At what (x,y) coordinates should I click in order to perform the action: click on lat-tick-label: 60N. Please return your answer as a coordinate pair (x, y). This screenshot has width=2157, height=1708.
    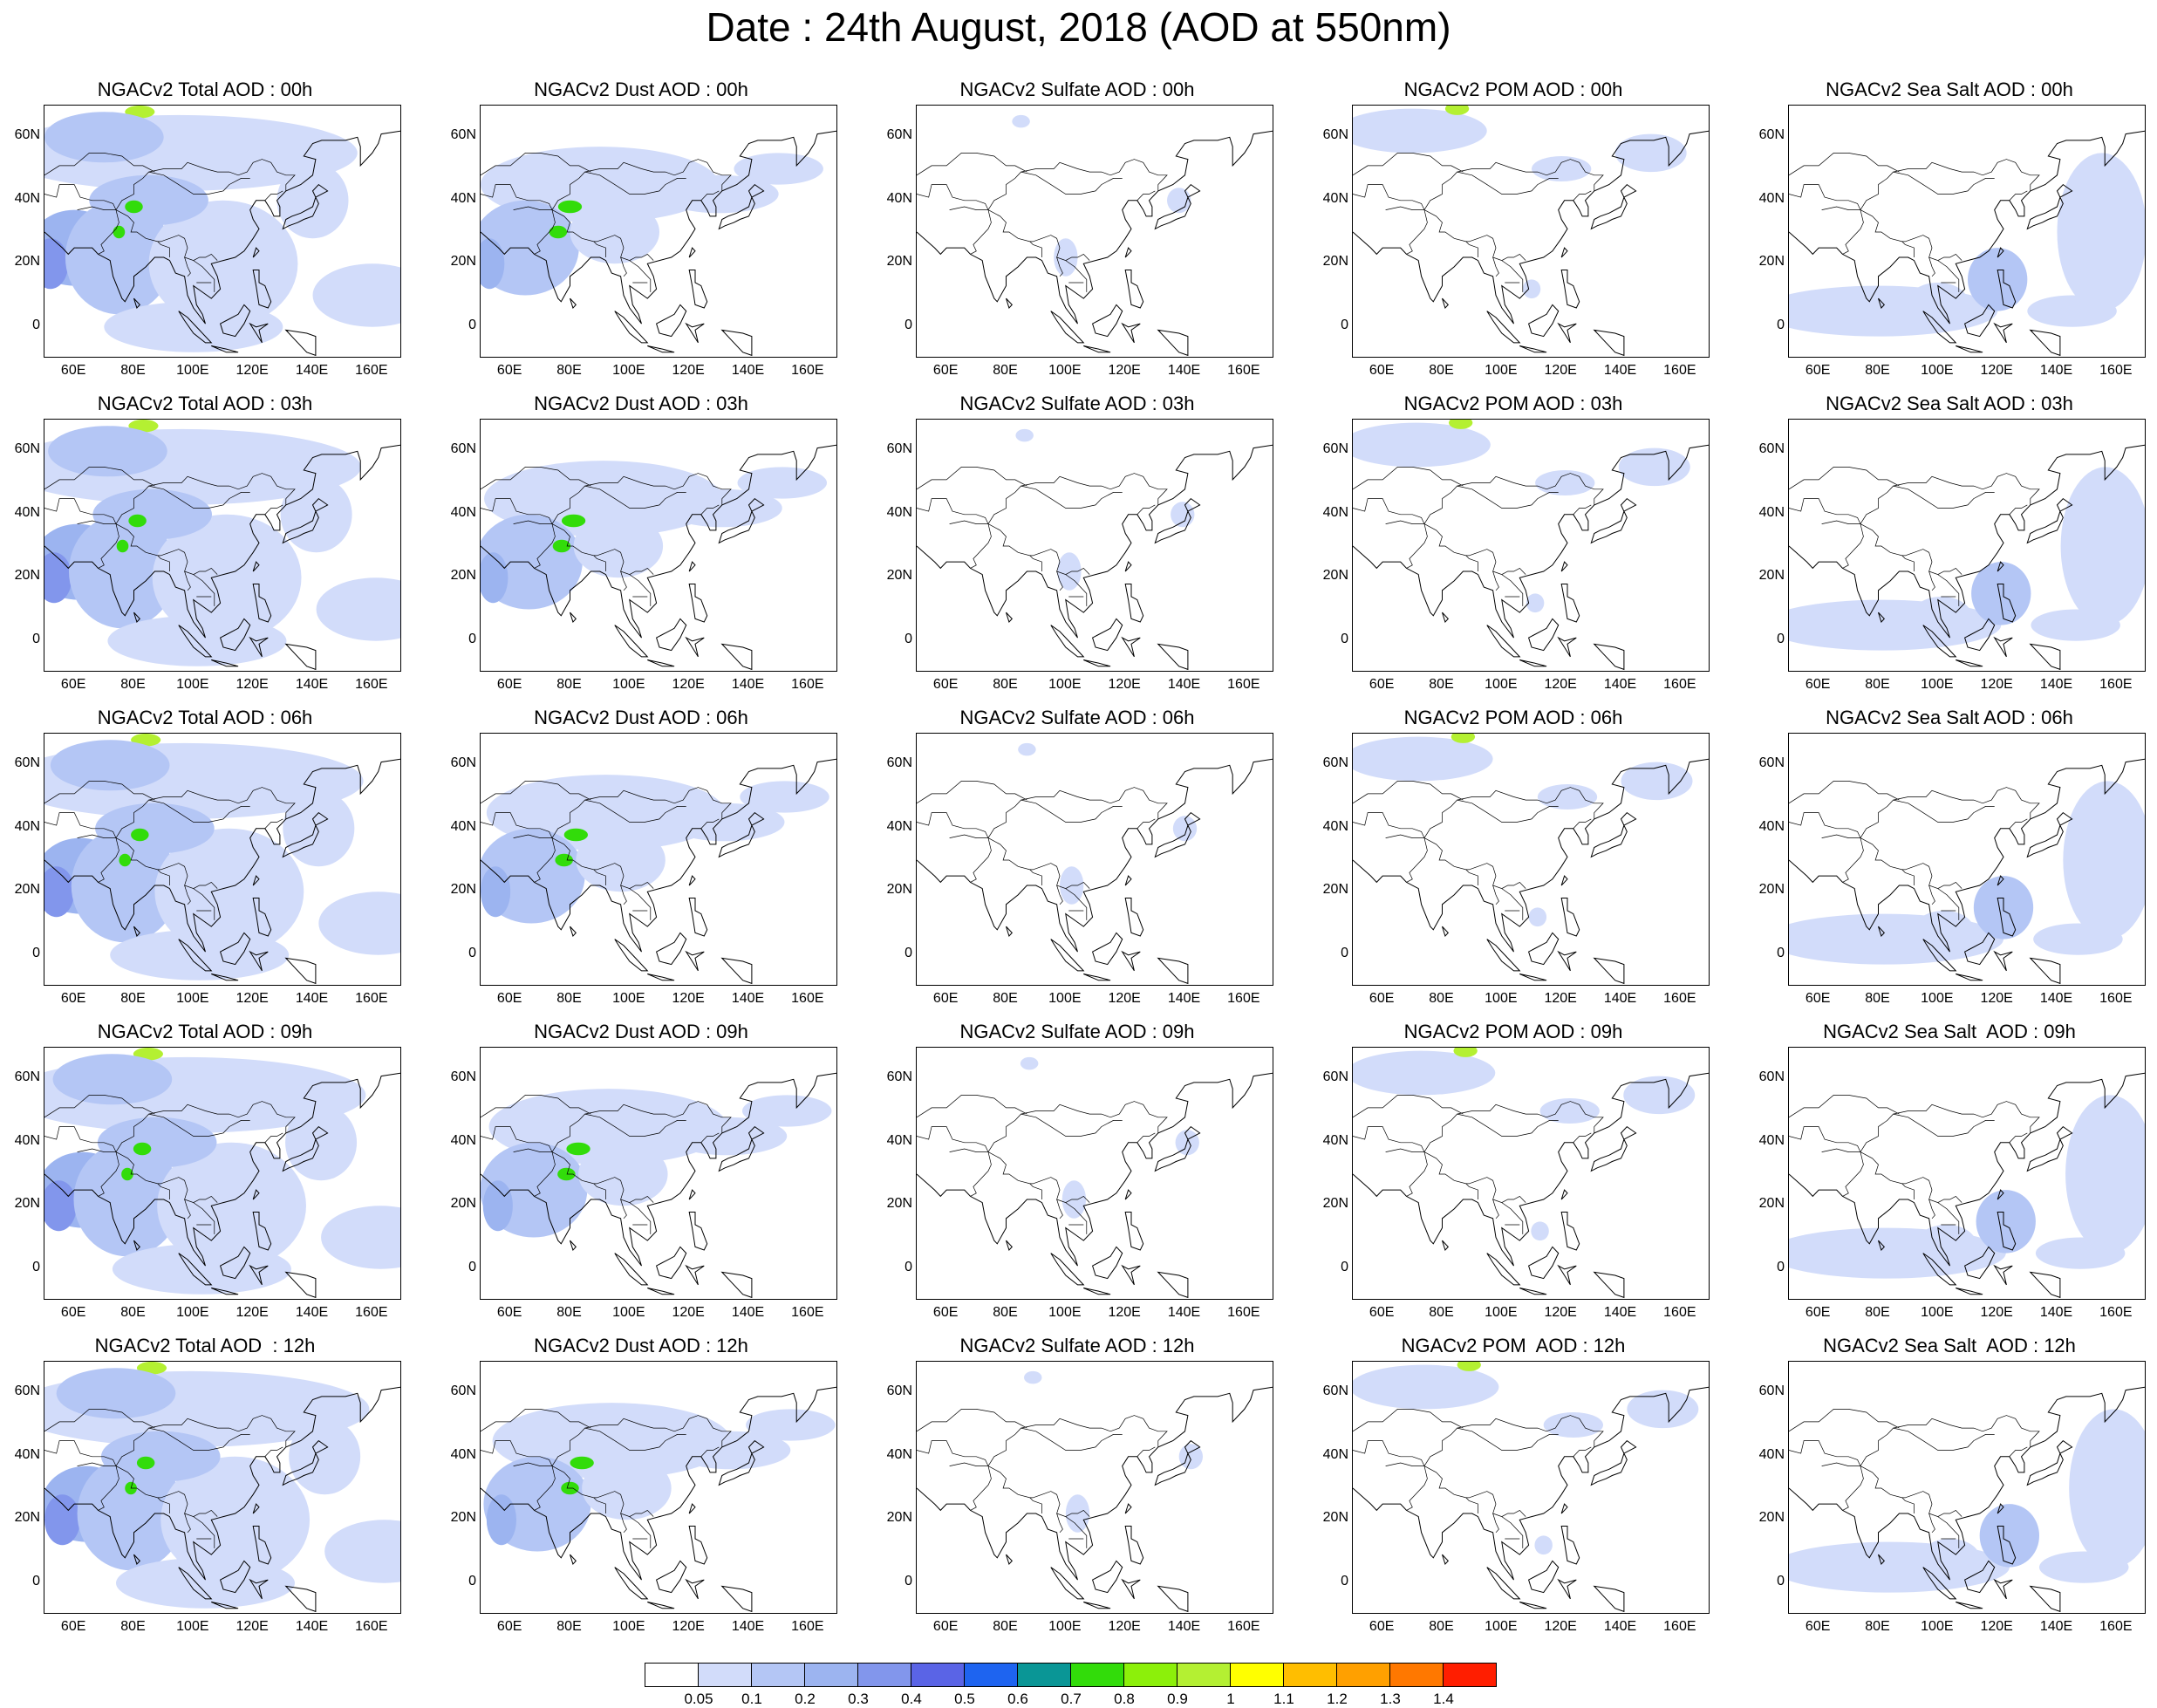
    Looking at the image, I should click on (463, 1077).